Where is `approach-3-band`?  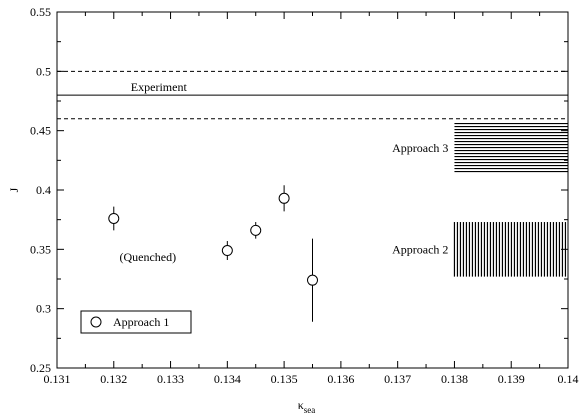
approach-3-band is located at coordinates (511, 147).